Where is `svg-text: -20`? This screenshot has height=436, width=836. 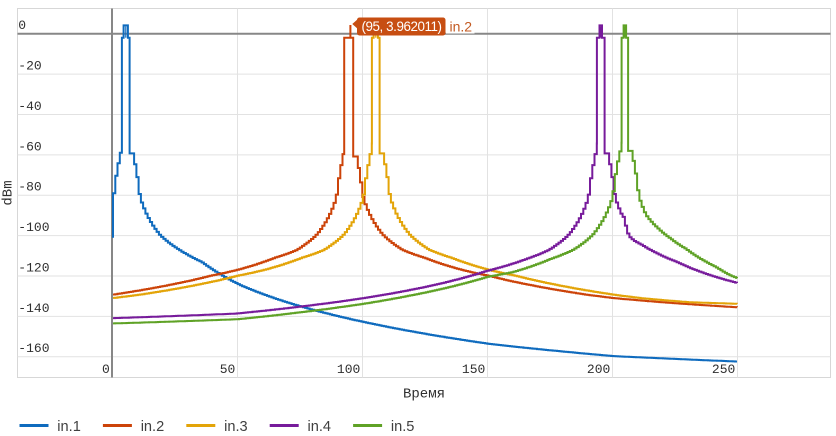 svg-text: -20 is located at coordinates (29, 66).